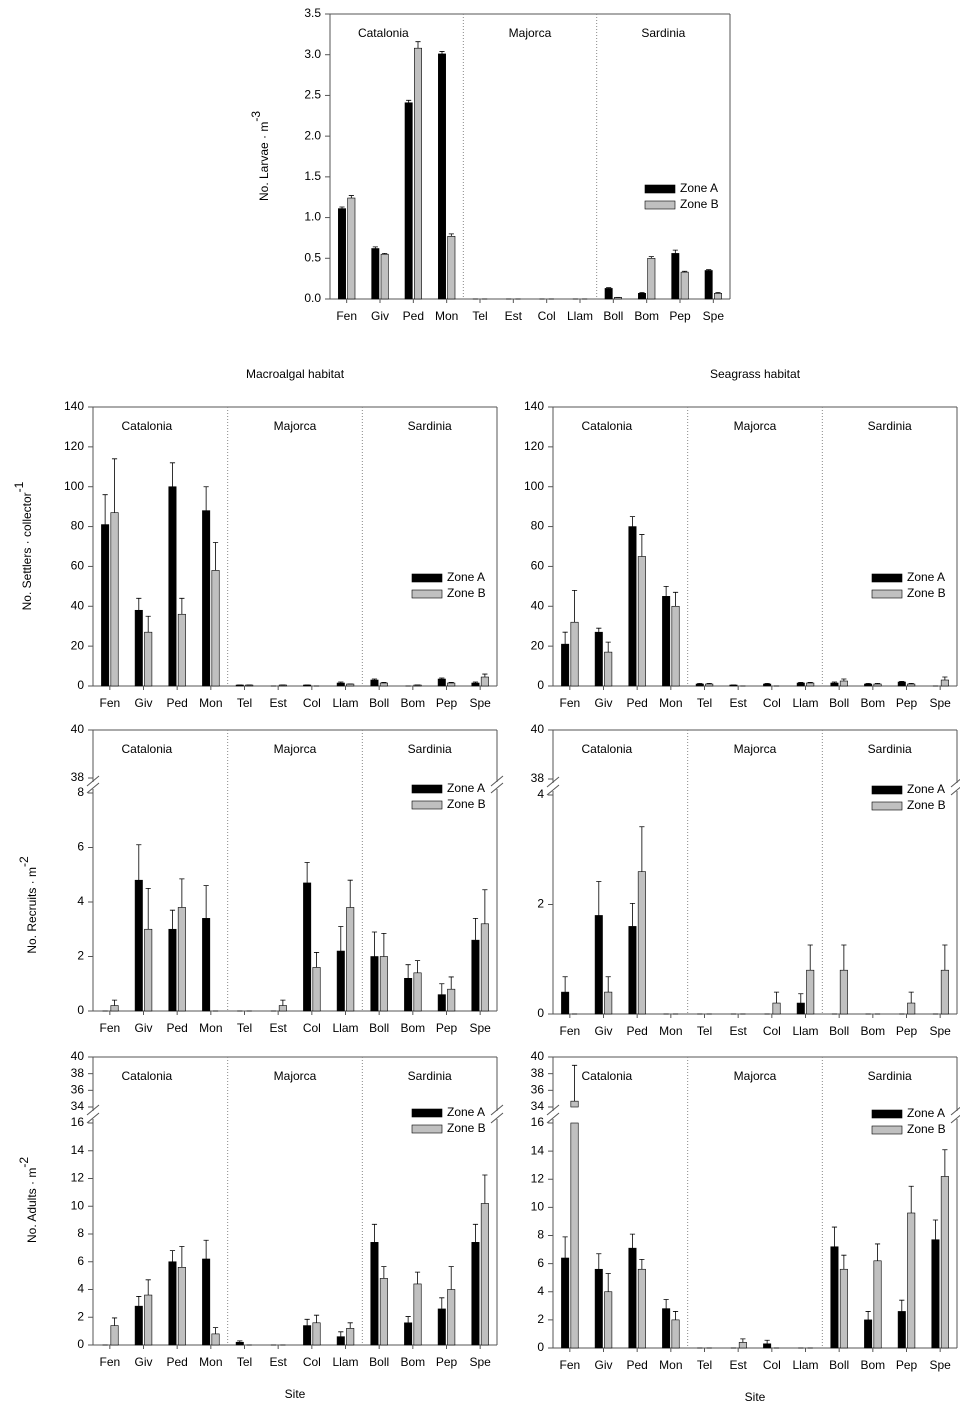 This screenshot has width=960, height=1408. I want to click on y-tick-label: 8, so click(80, 1233).